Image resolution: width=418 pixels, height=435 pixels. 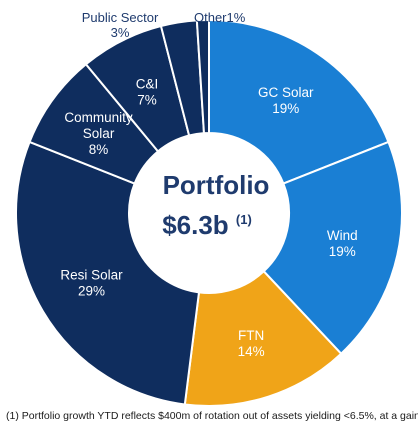 What do you see at coordinates (286, 92) in the screenshot?
I see `slice-label-gc-solar-name: GC Solar` at bounding box center [286, 92].